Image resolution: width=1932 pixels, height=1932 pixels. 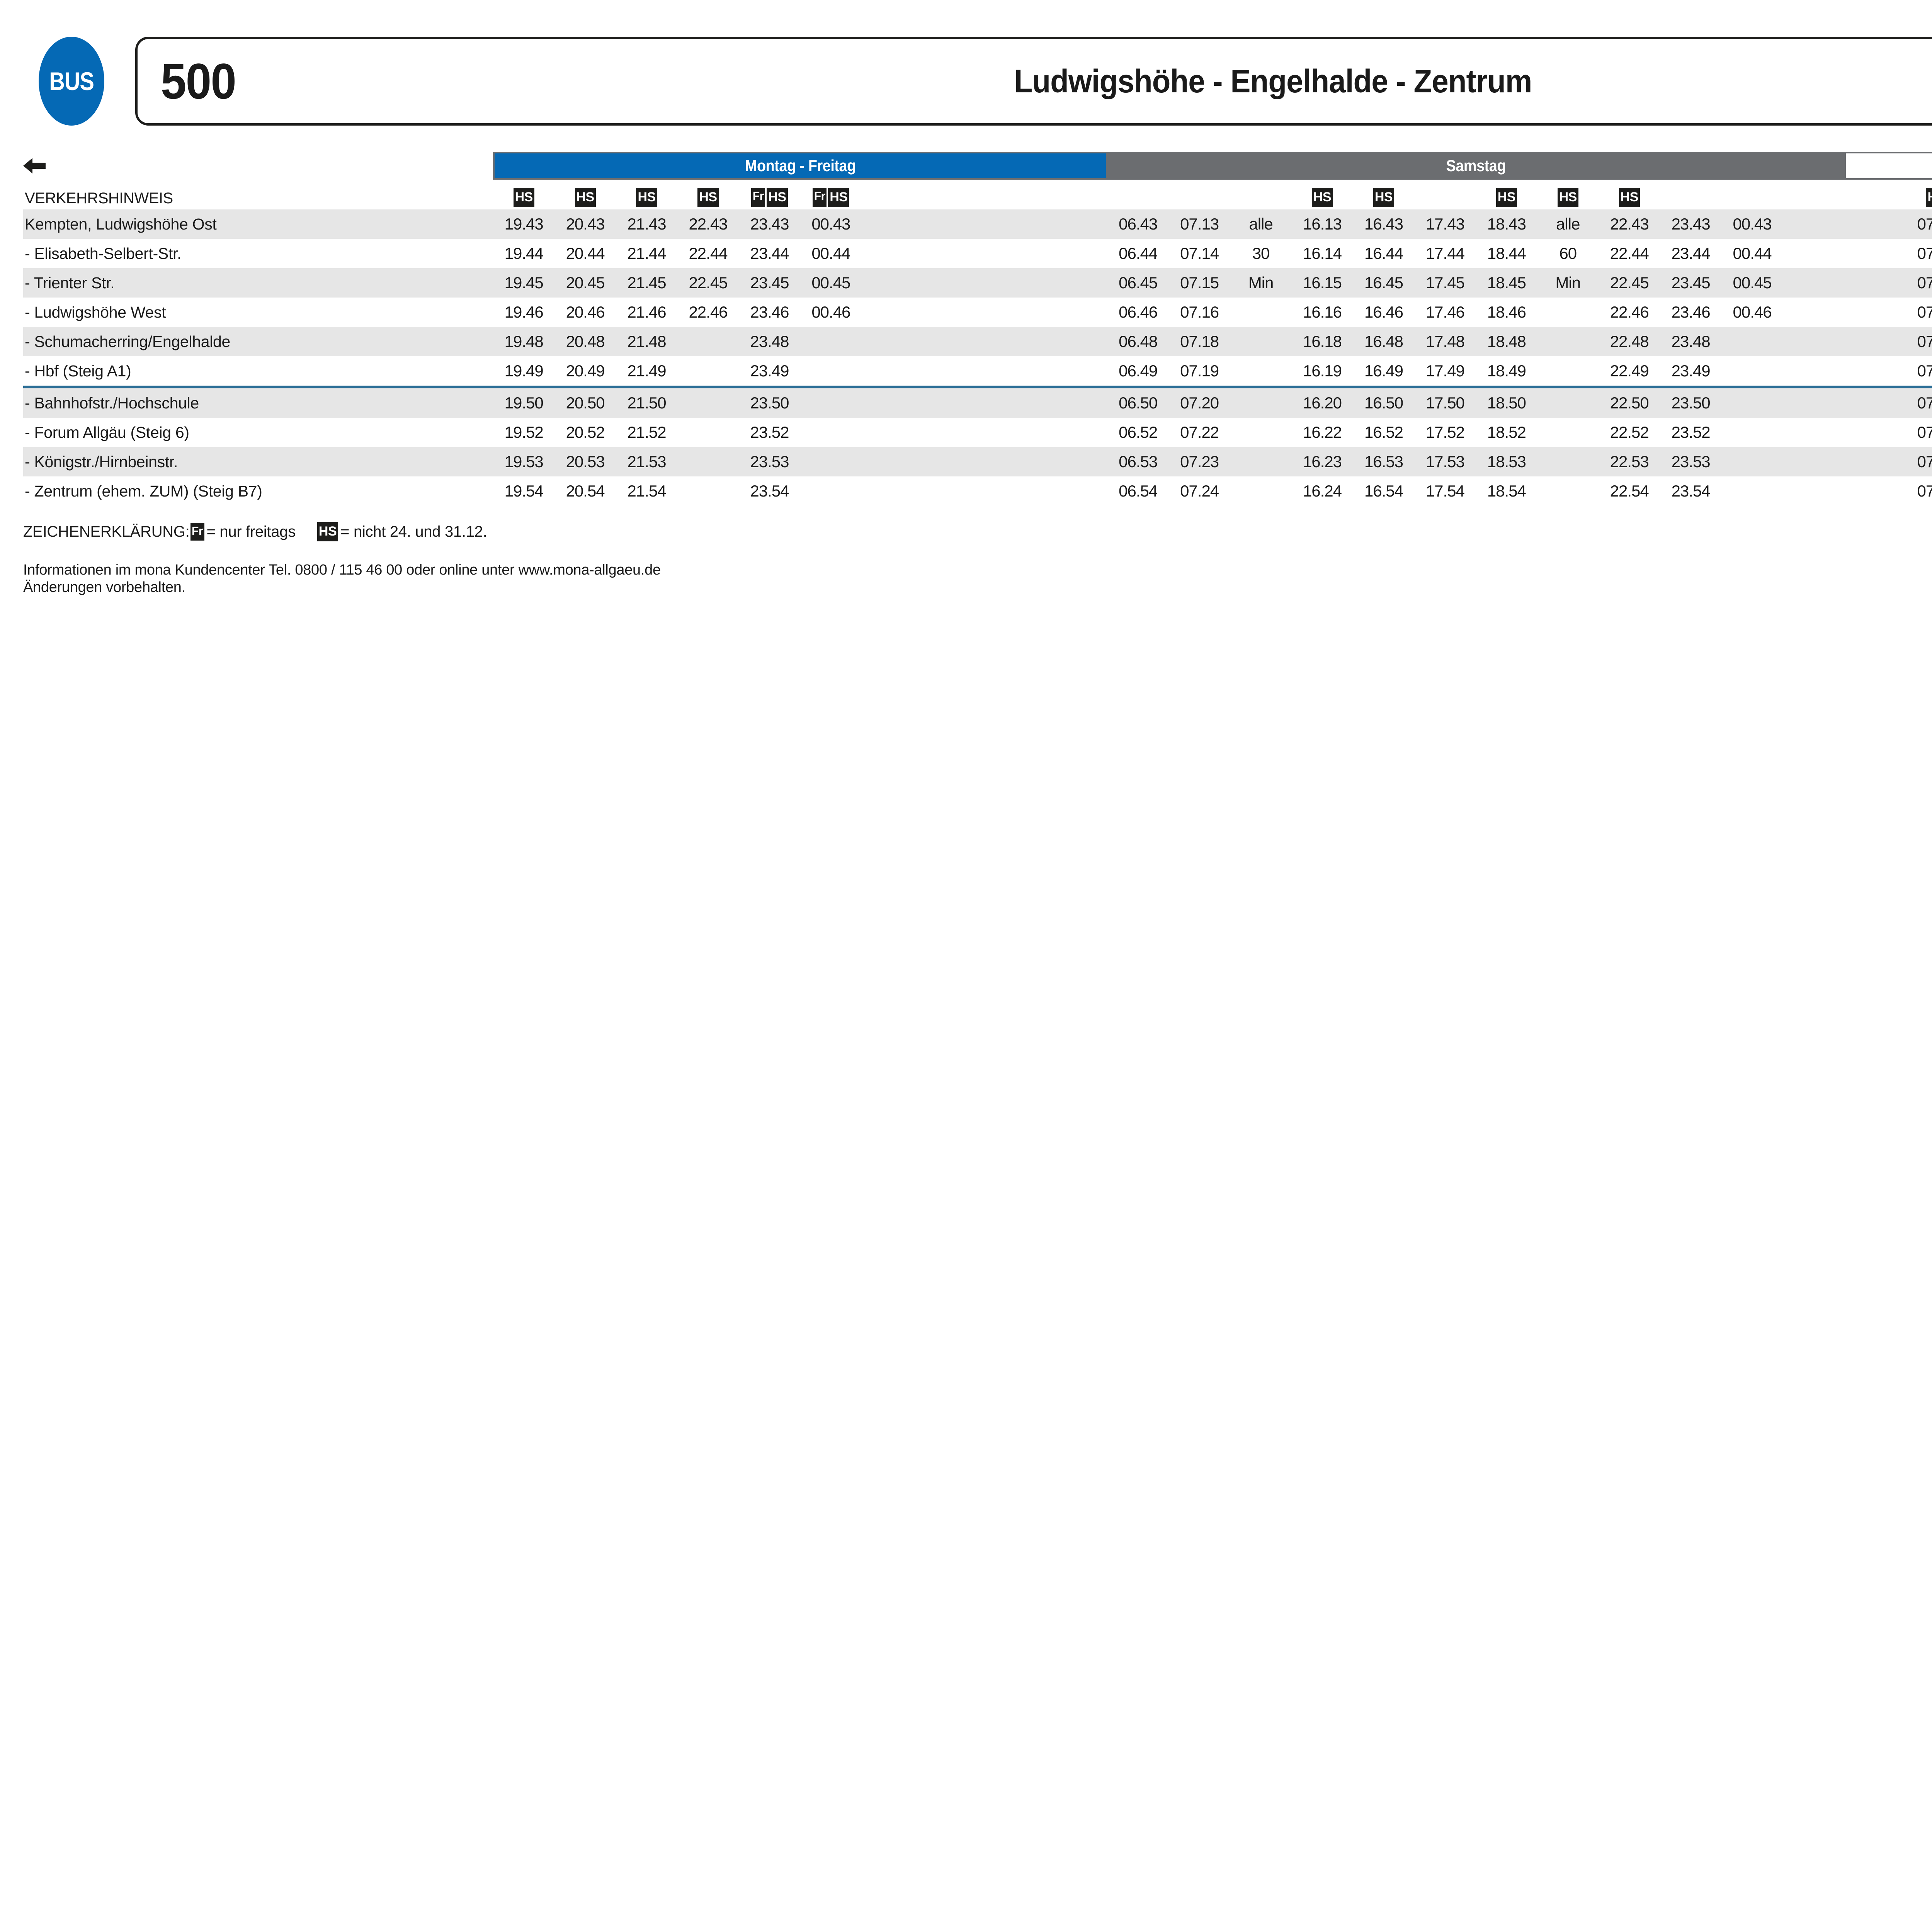 What do you see at coordinates (1199, 432) in the screenshot?
I see `departure-time: 07.22` at bounding box center [1199, 432].